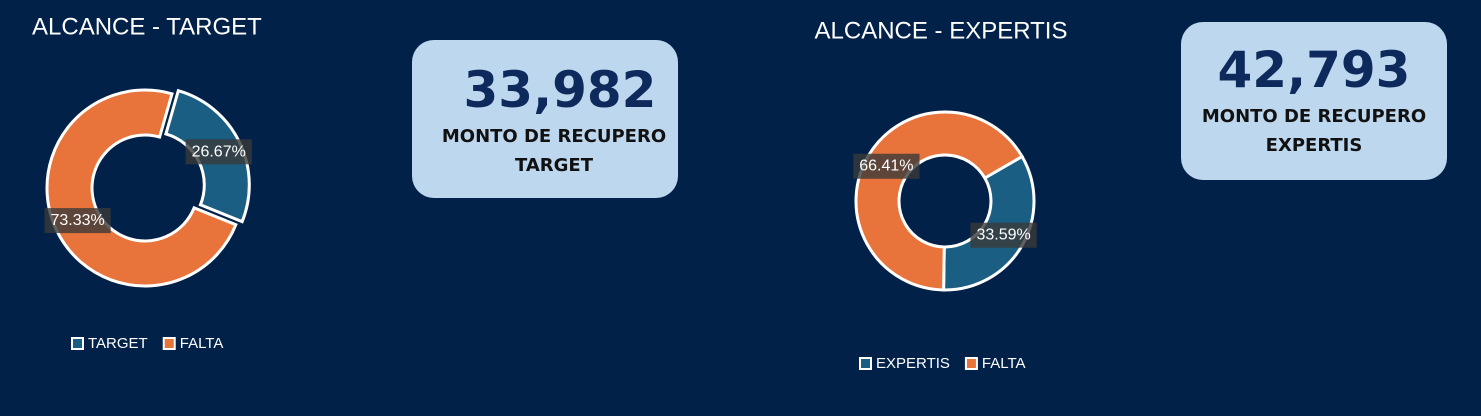 The image size is (1481, 416). I want to click on legend-label: TARGET, so click(118, 343).